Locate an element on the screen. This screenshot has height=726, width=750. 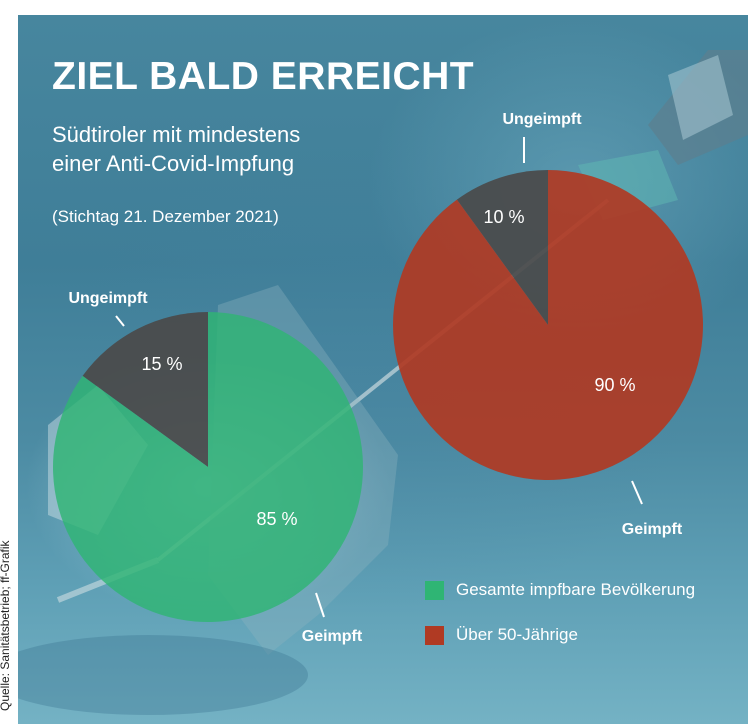
slice-label-vaccinated-right: Geimpft is located at coordinates (652, 529).